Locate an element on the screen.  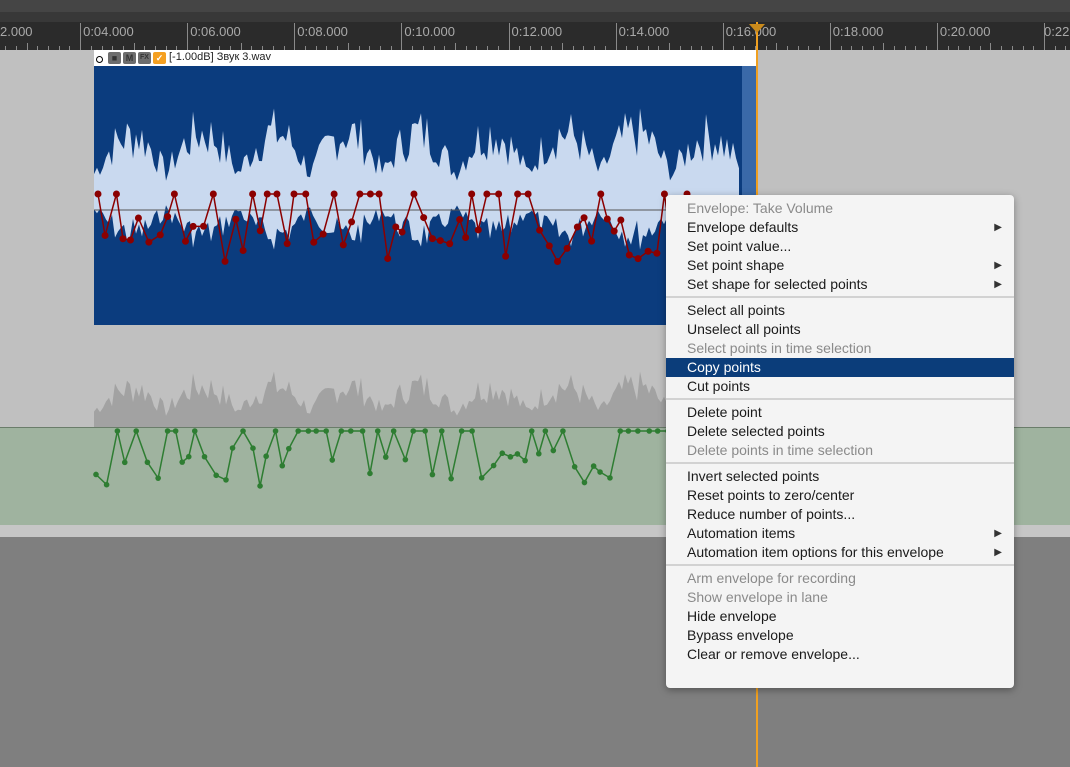
menu-item: Envelope defaults ▶ is located at coordinates (840, 227).